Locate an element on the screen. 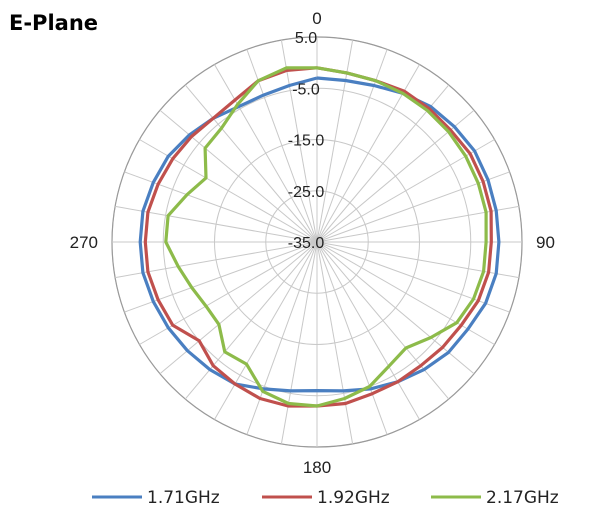 The image size is (591, 515). angle-tick-label: 180 is located at coordinates (317, 467).